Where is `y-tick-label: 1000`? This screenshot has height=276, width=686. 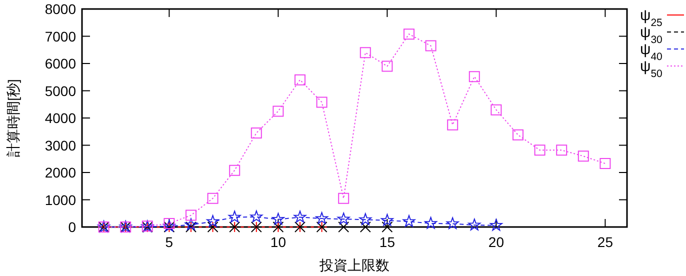 y-tick-label: 1000 is located at coordinates (60, 200).